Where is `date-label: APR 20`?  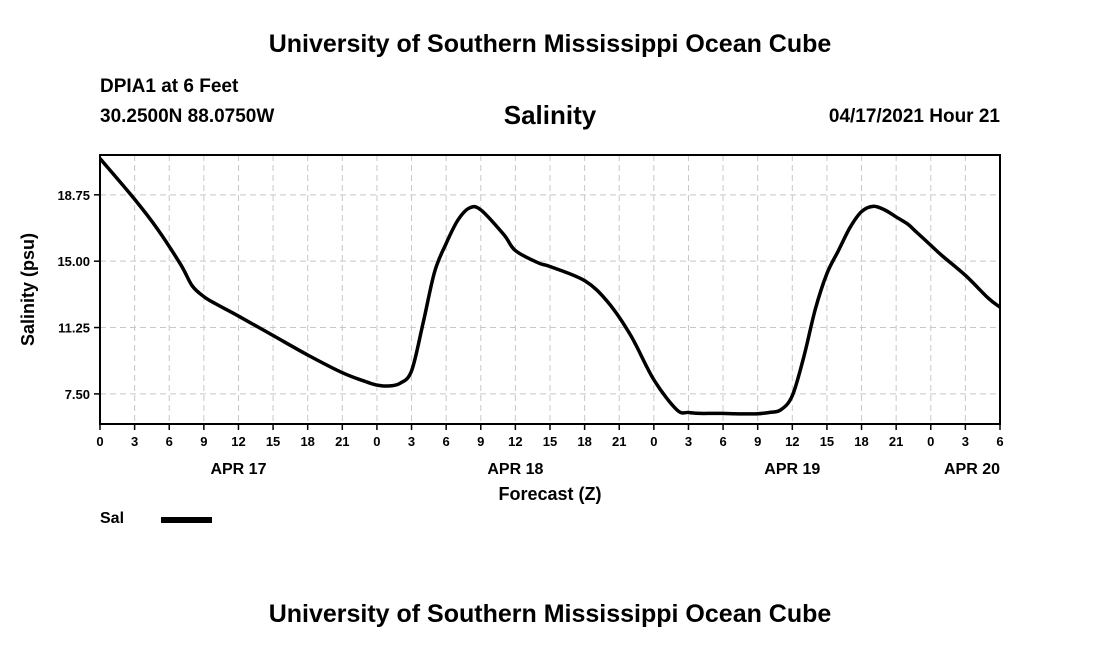 date-label: APR 20 is located at coordinates (972, 469).